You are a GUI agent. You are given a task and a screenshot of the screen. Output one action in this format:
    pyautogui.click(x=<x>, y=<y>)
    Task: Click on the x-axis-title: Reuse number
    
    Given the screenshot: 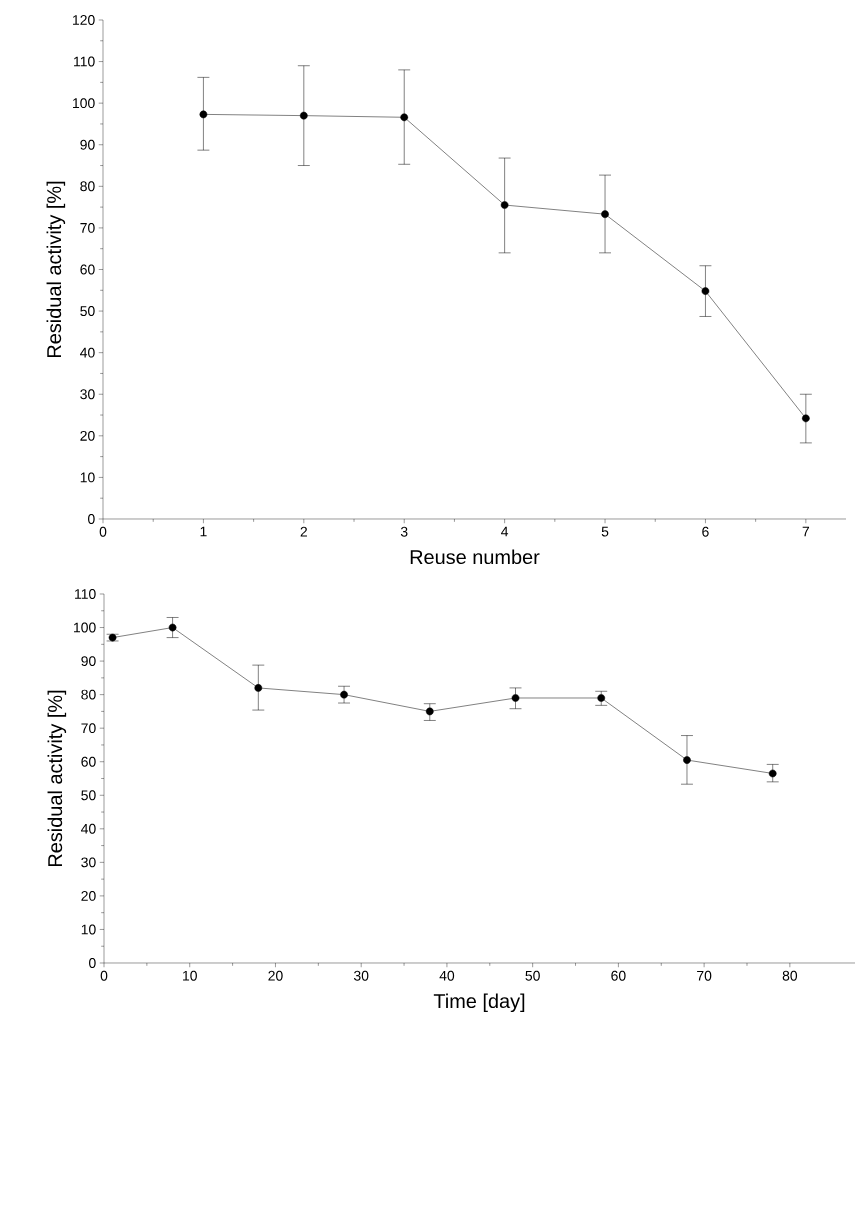 What is the action you would take?
    pyautogui.click(x=475, y=557)
    